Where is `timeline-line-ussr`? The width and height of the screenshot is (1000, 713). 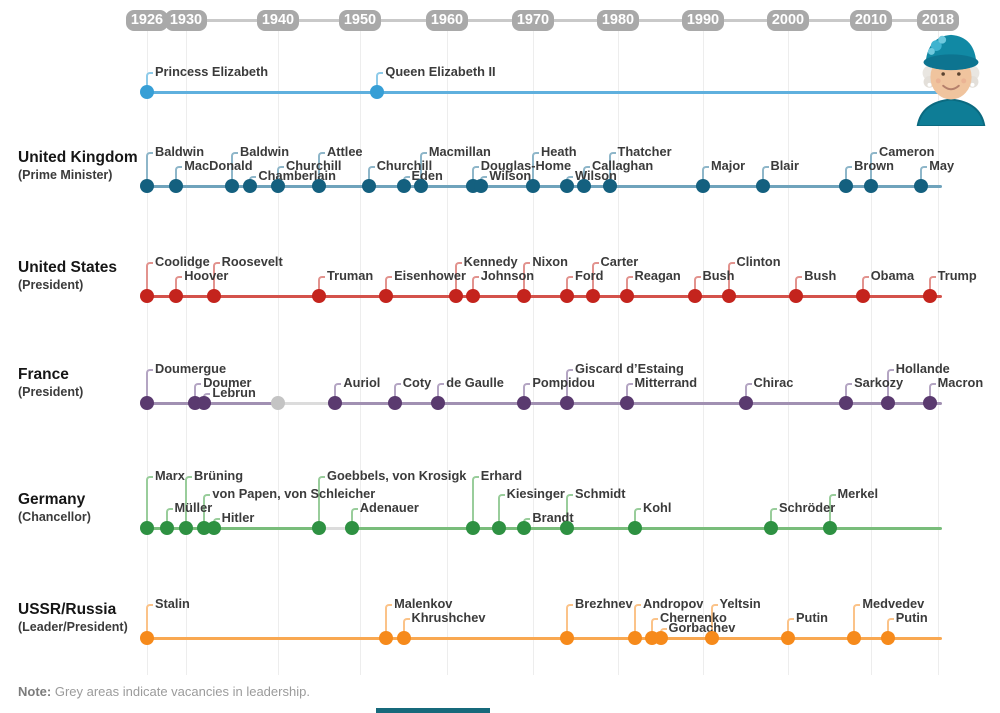
timeline-line-ussr is located at coordinates (544, 638).